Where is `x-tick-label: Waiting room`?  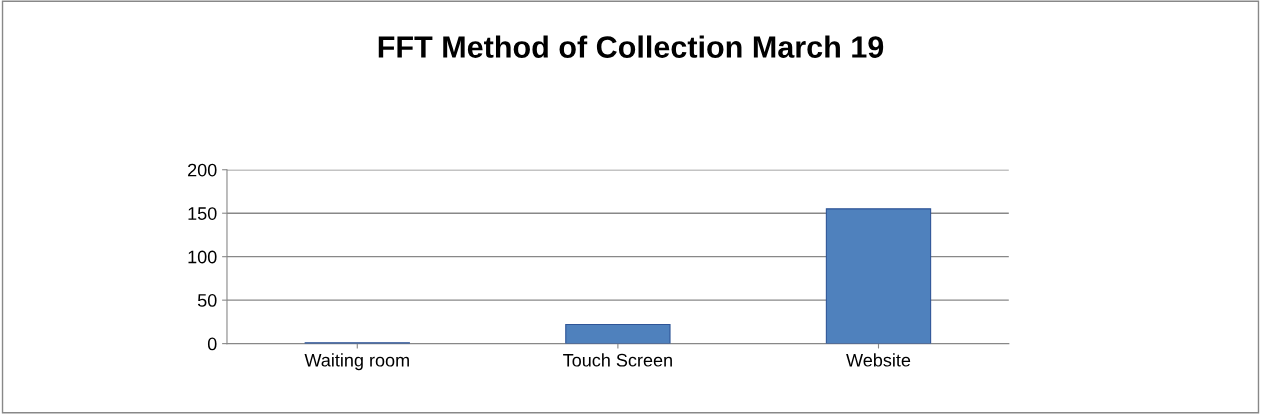
x-tick-label: Waiting room is located at coordinates (356, 362).